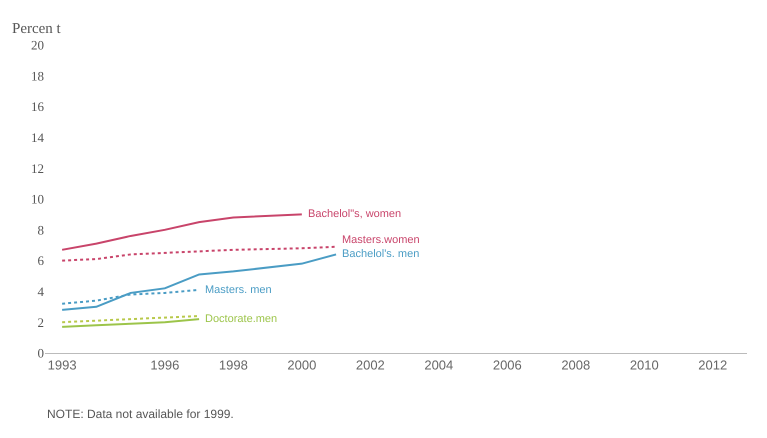 This screenshot has height=438, width=767. What do you see at coordinates (41, 353) in the screenshot?
I see `y-tick-label: 0` at bounding box center [41, 353].